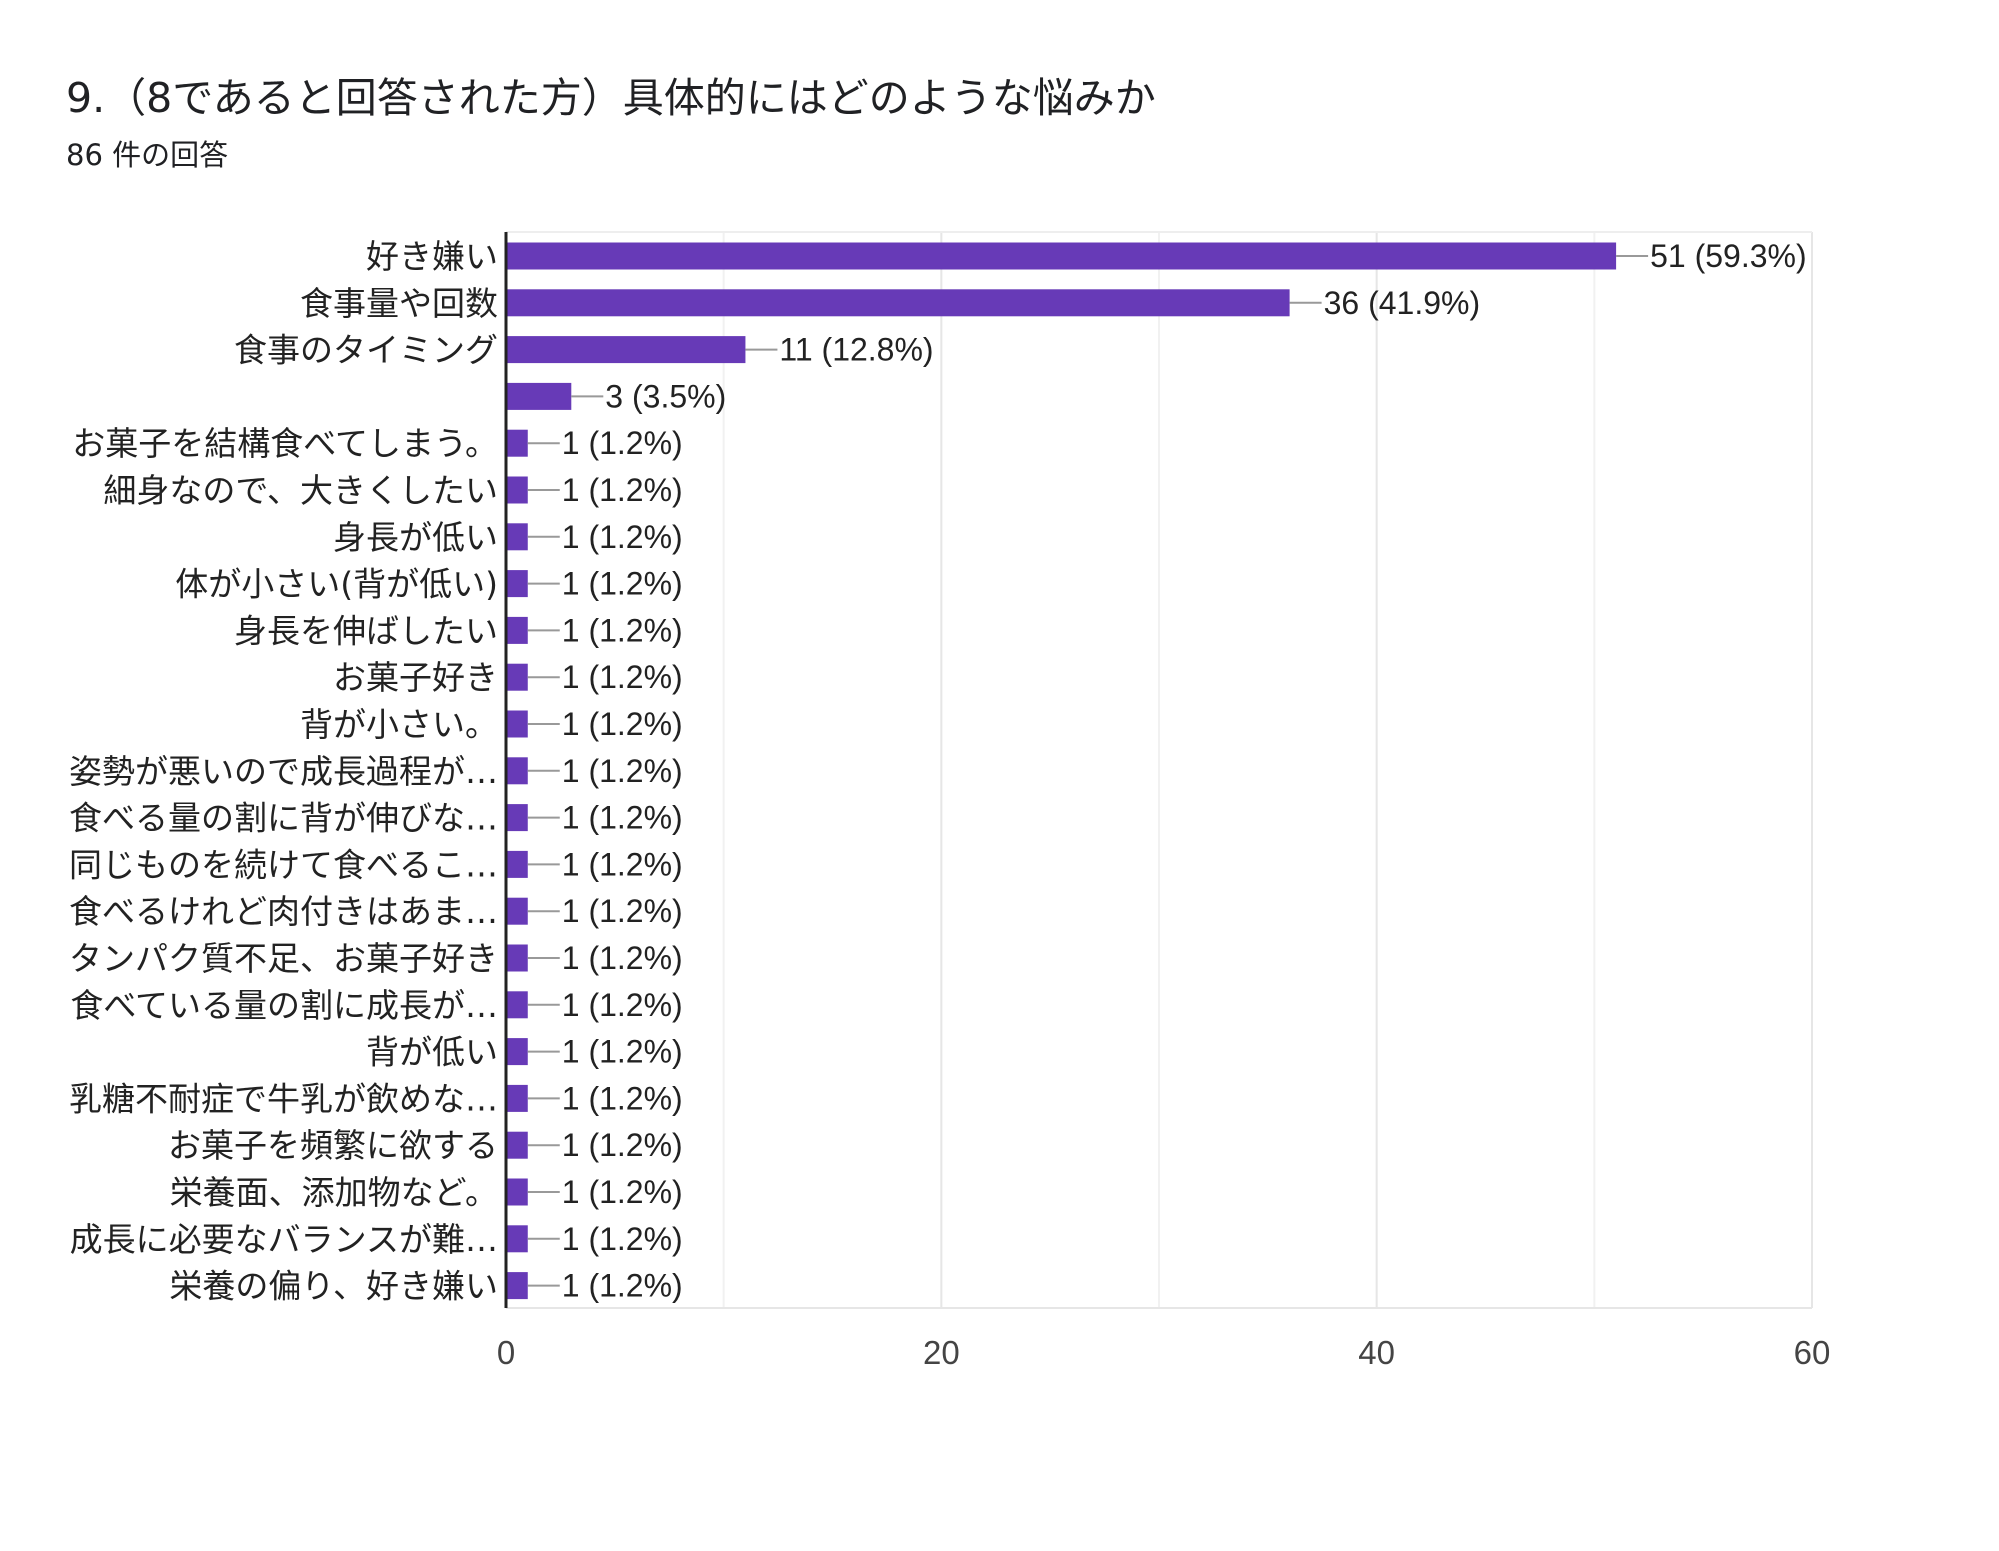  I want to click on data-label: 51 (59.3%), so click(1728, 256).